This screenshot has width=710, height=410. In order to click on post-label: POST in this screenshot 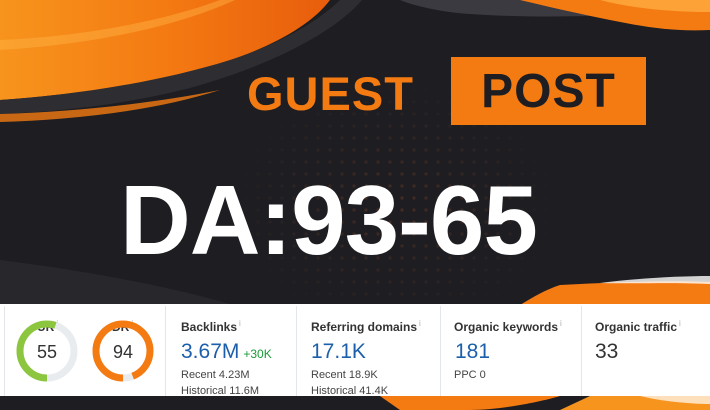, I will do `click(548, 91)`.